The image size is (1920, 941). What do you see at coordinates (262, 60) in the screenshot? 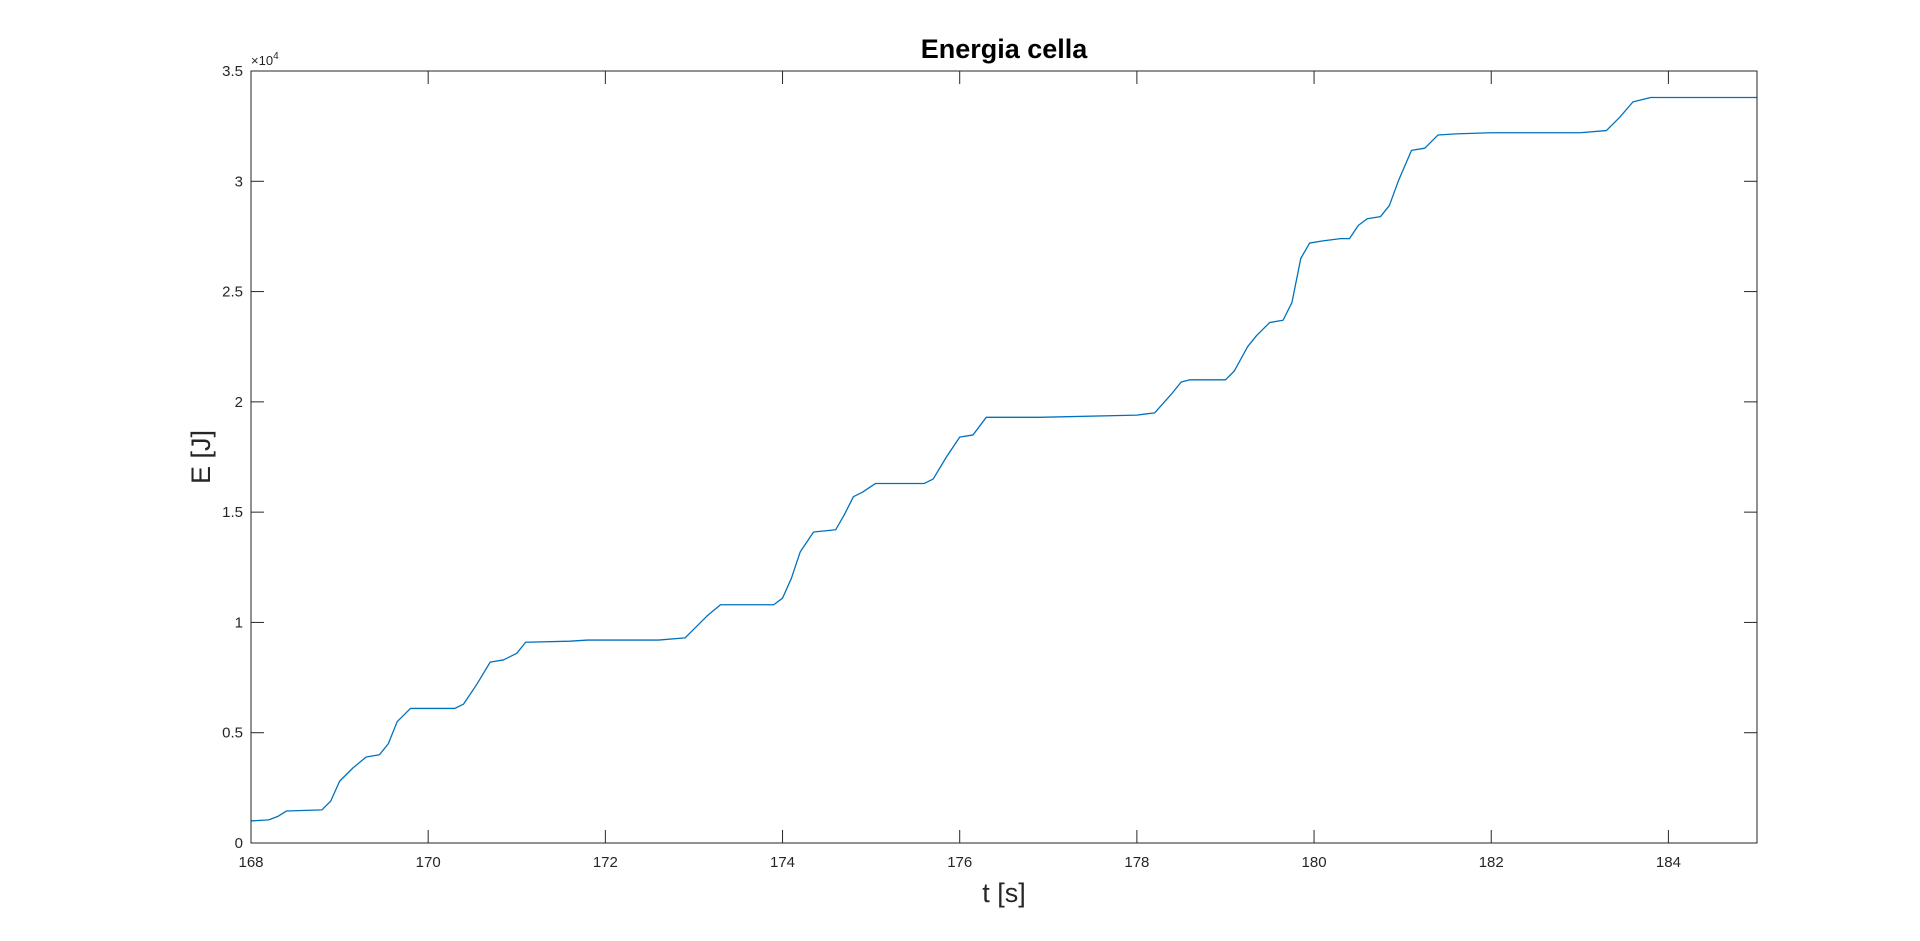
I see `y-exponent-base: ×10` at bounding box center [262, 60].